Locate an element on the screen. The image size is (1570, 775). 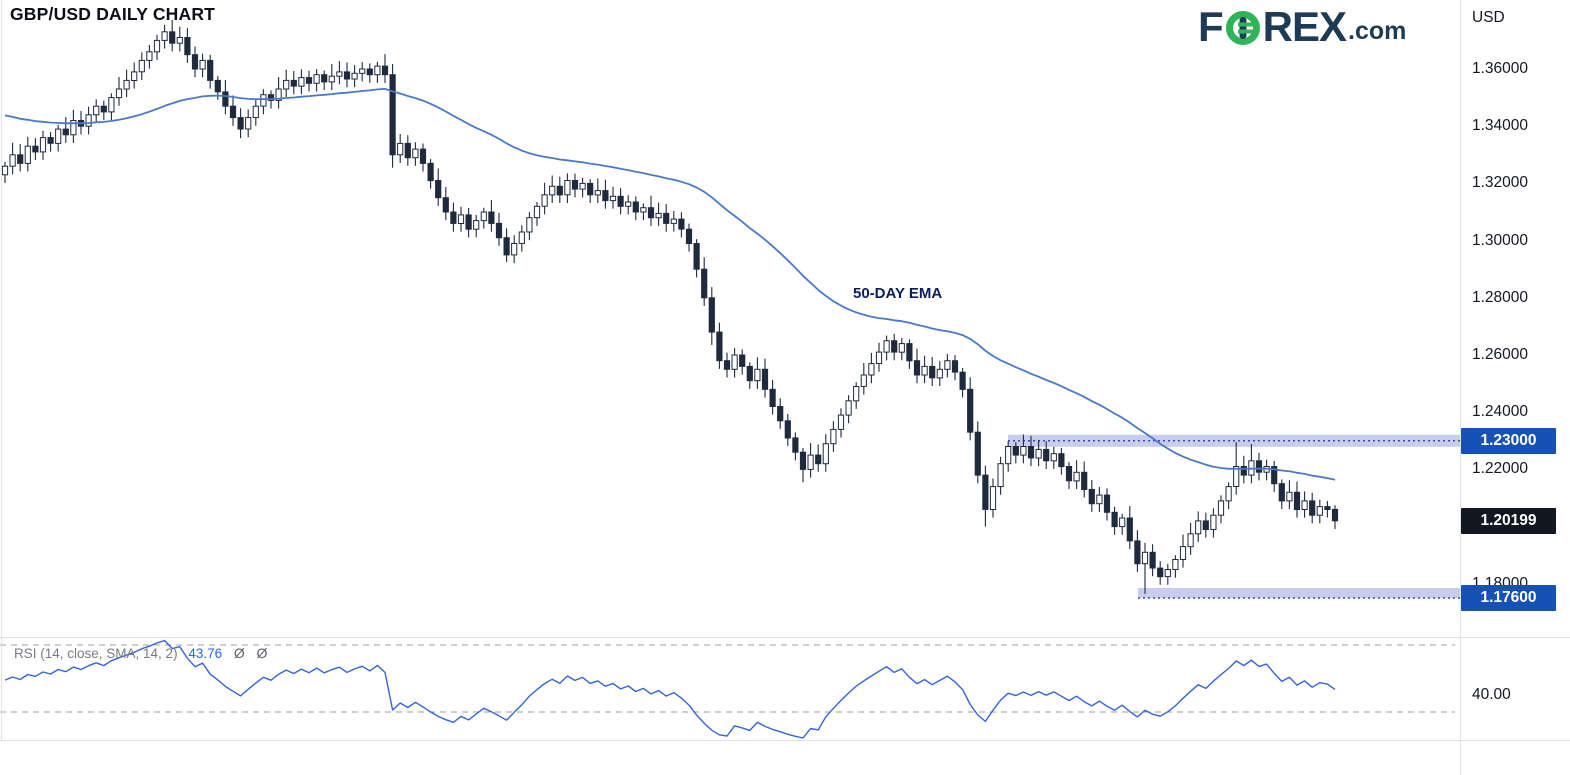
chart-title: GBP/USD DAILY CHART is located at coordinates (113, 14).